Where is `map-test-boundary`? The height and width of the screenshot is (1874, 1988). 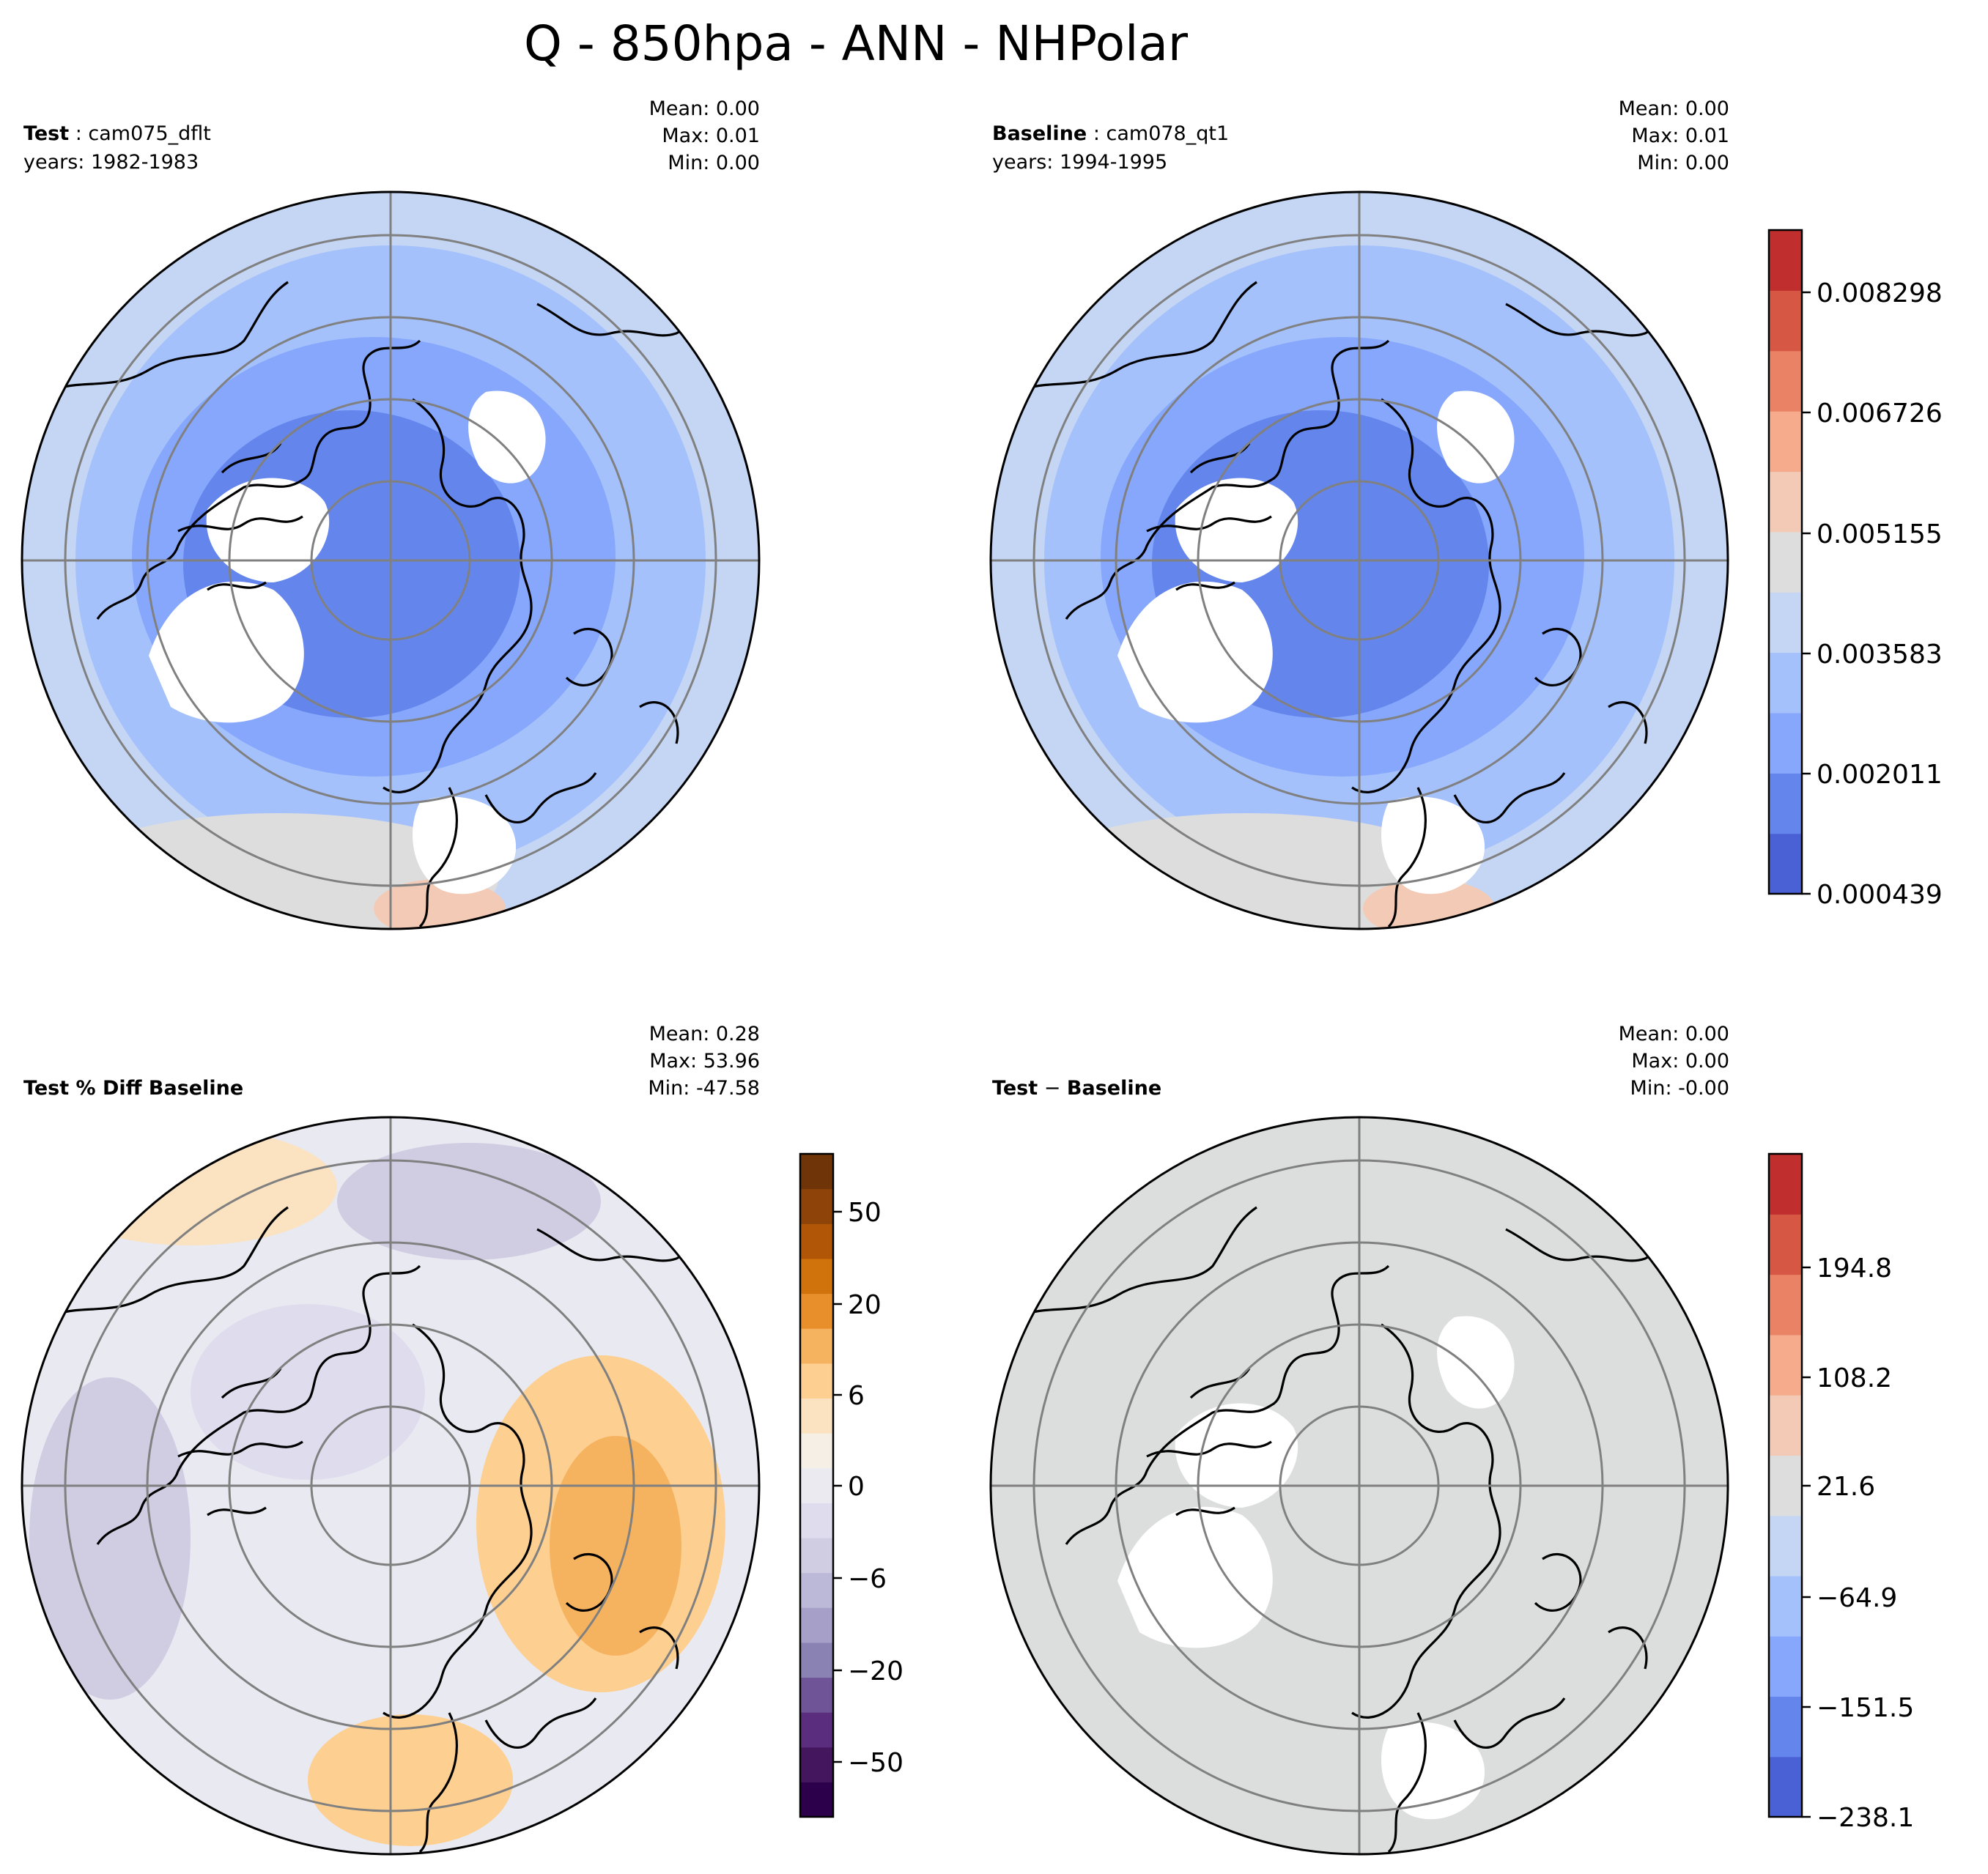 map-test-boundary is located at coordinates (391, 560).